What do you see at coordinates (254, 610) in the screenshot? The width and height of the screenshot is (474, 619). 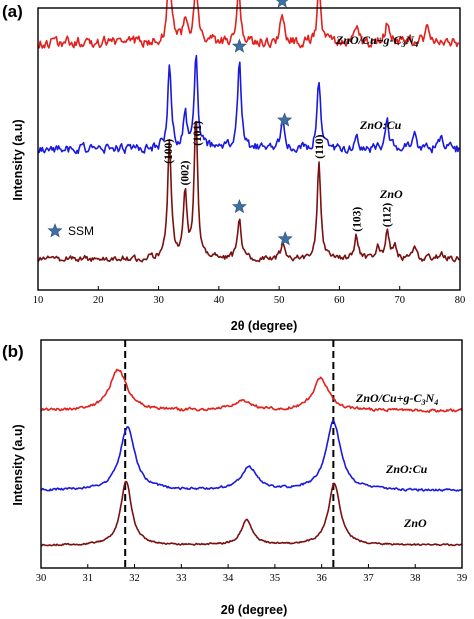 I see `panel-b-x-axis-label: 2θ (degree)` at bounding box center [254, 610].